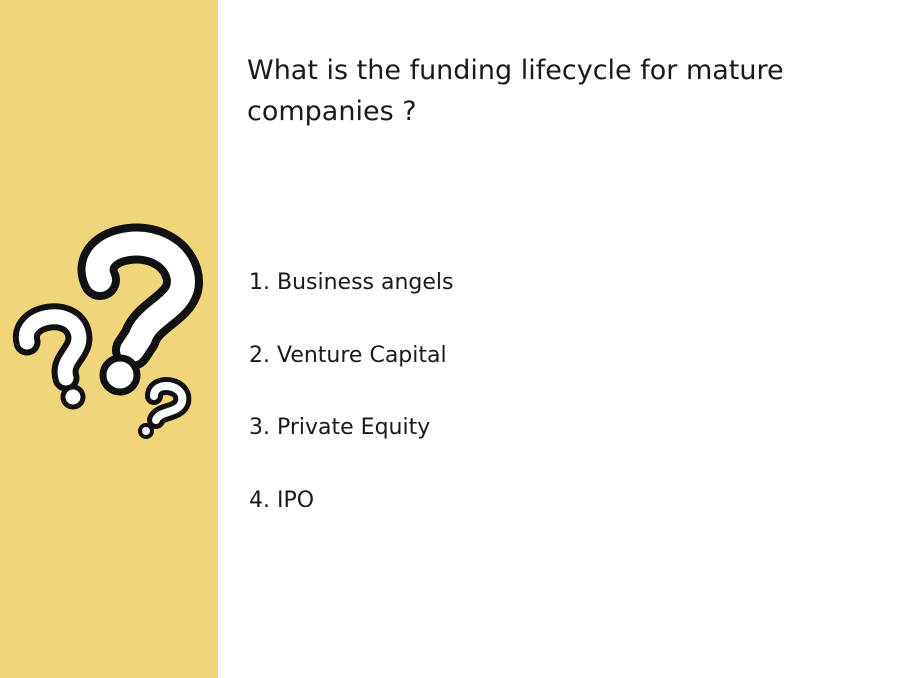 Image resolution: width=904 pixels, height=678 pixels. I want to click on question-marks-icon, so click(107, 331).